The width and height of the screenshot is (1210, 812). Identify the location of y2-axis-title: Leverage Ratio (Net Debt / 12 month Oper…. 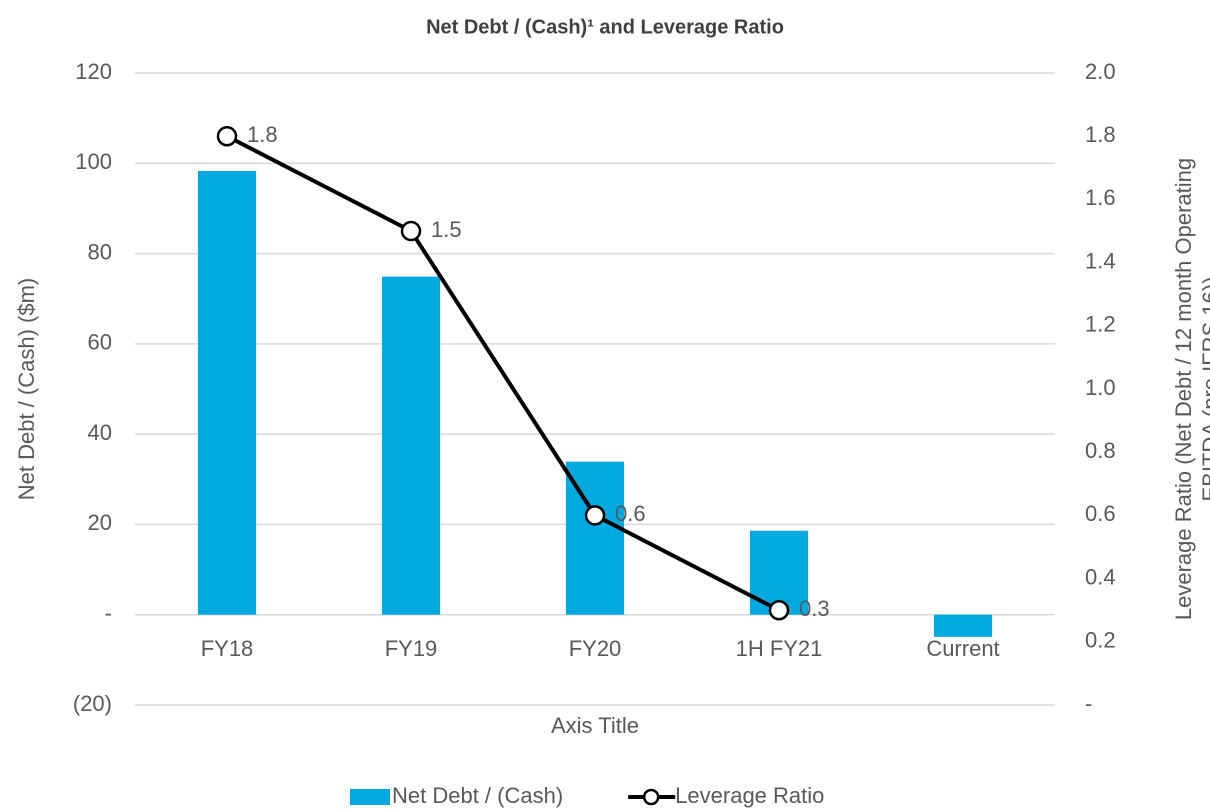
(1183, 389).